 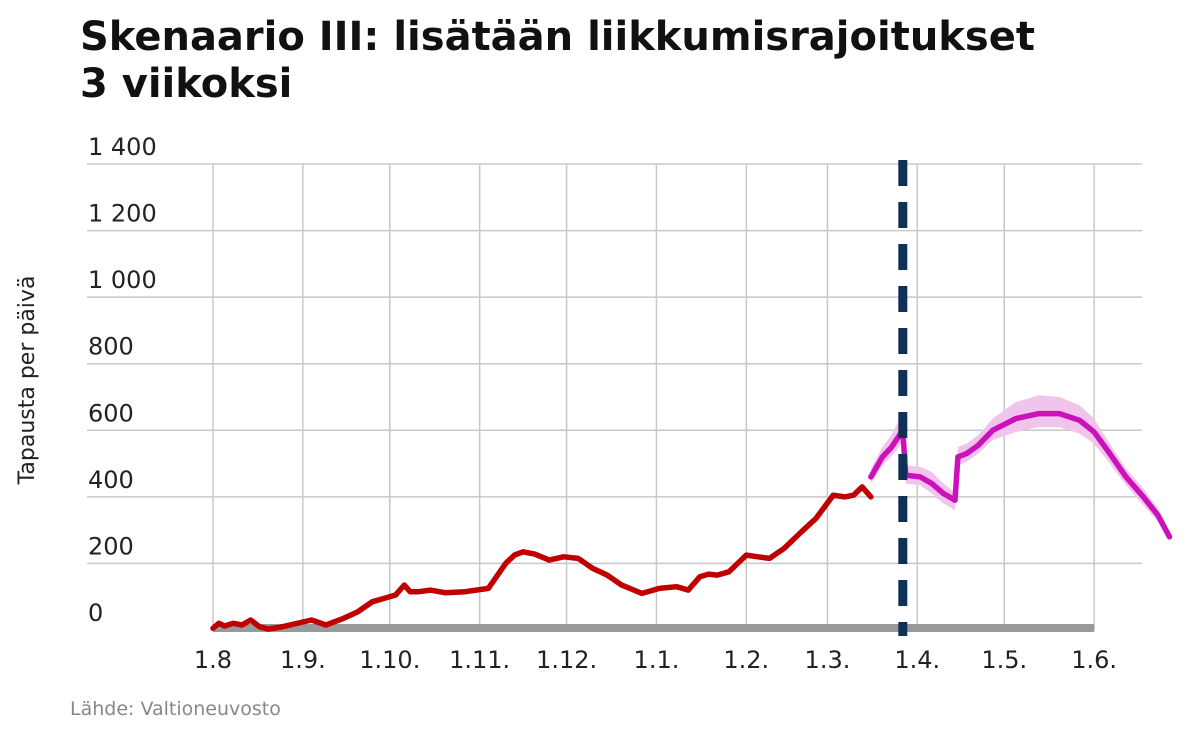 I want to click on y-tick-label: 600, so click(x=111, y=413).